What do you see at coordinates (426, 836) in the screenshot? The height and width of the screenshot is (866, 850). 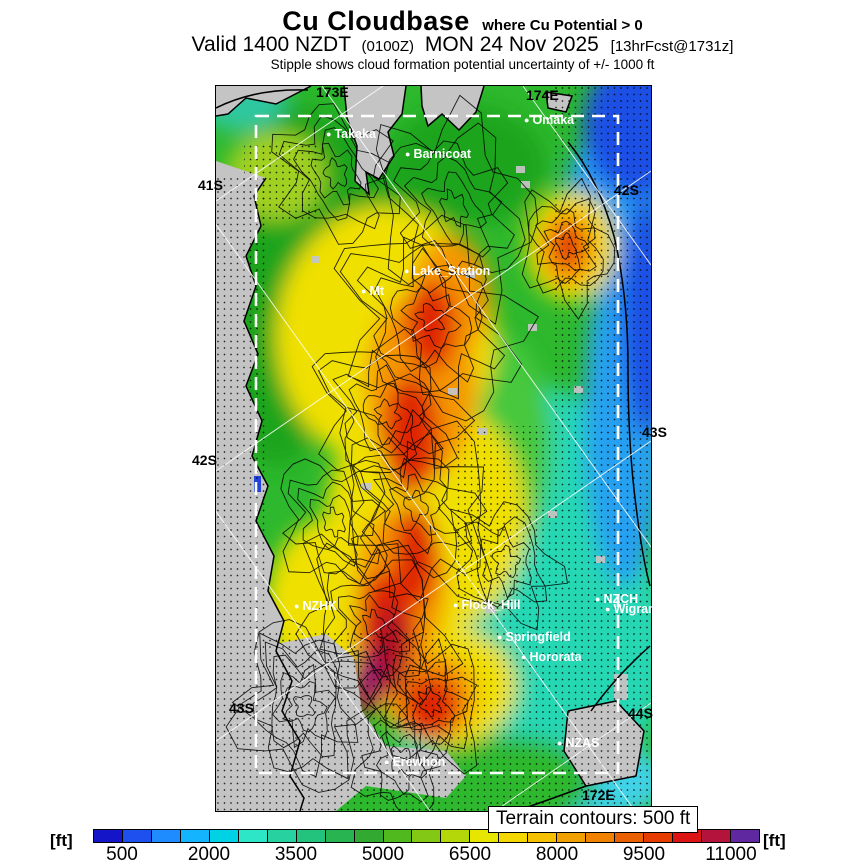 I see `cloudbase-colorbar` at bounding box center [426, 836].